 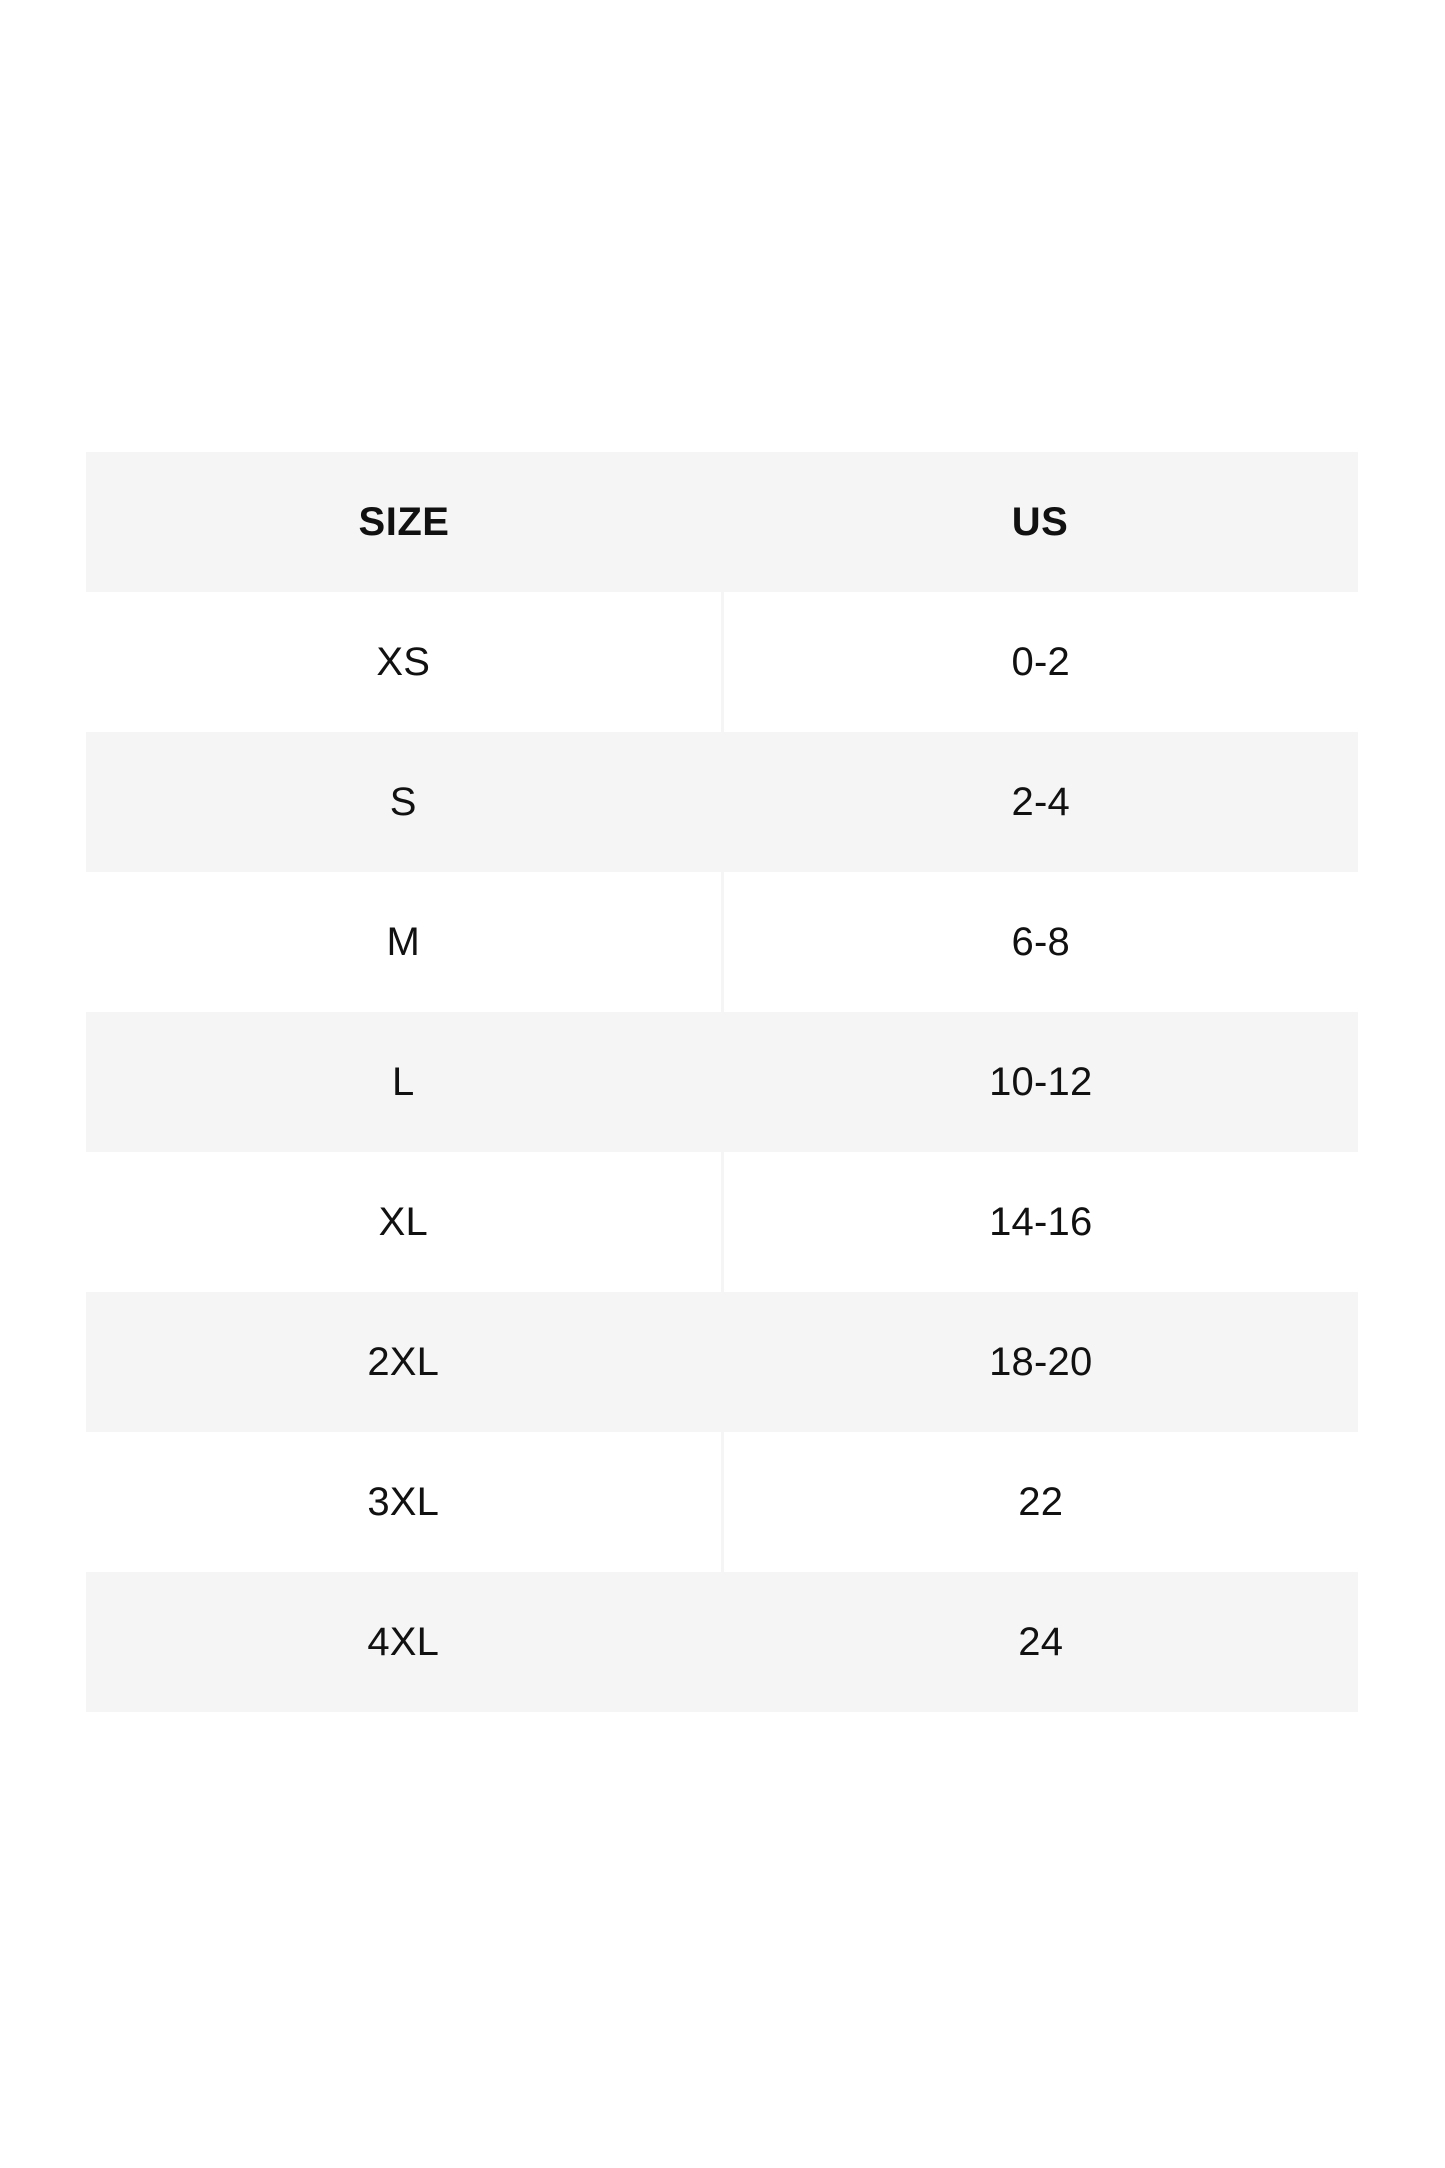 I want to click on cell-size: 2XL, so click(x=405, y=1362).